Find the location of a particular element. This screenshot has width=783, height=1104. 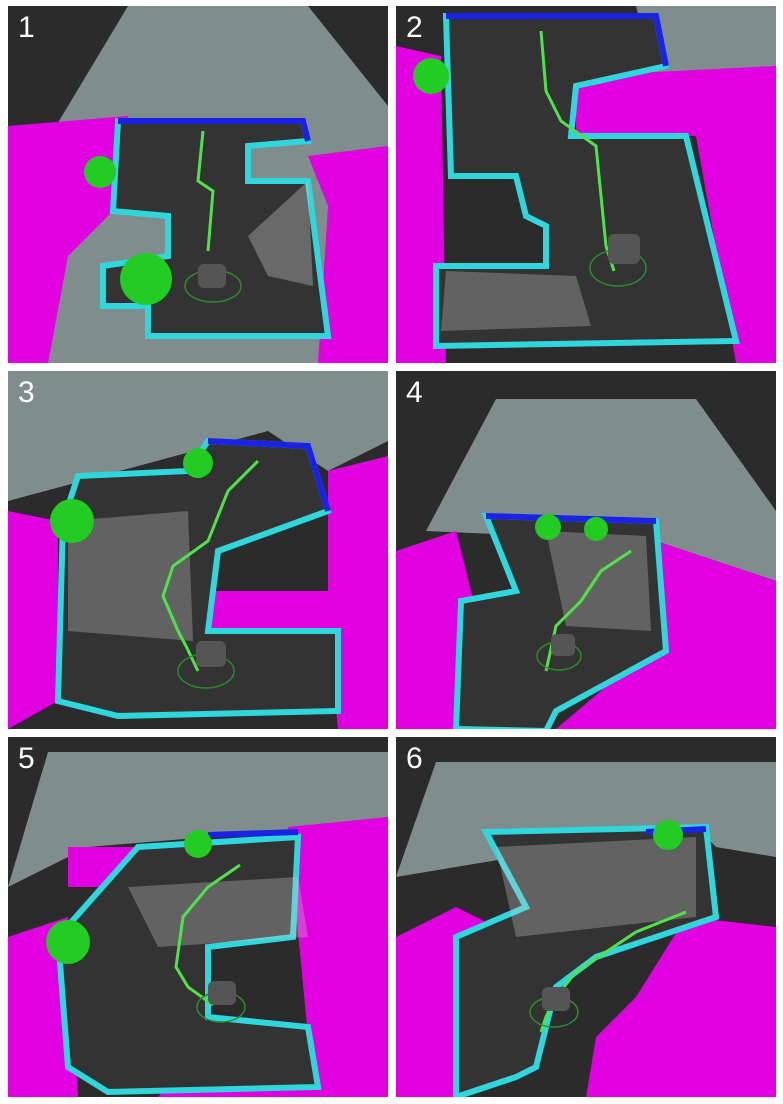

panel-number: 5 is located at coordinates (26, 758).